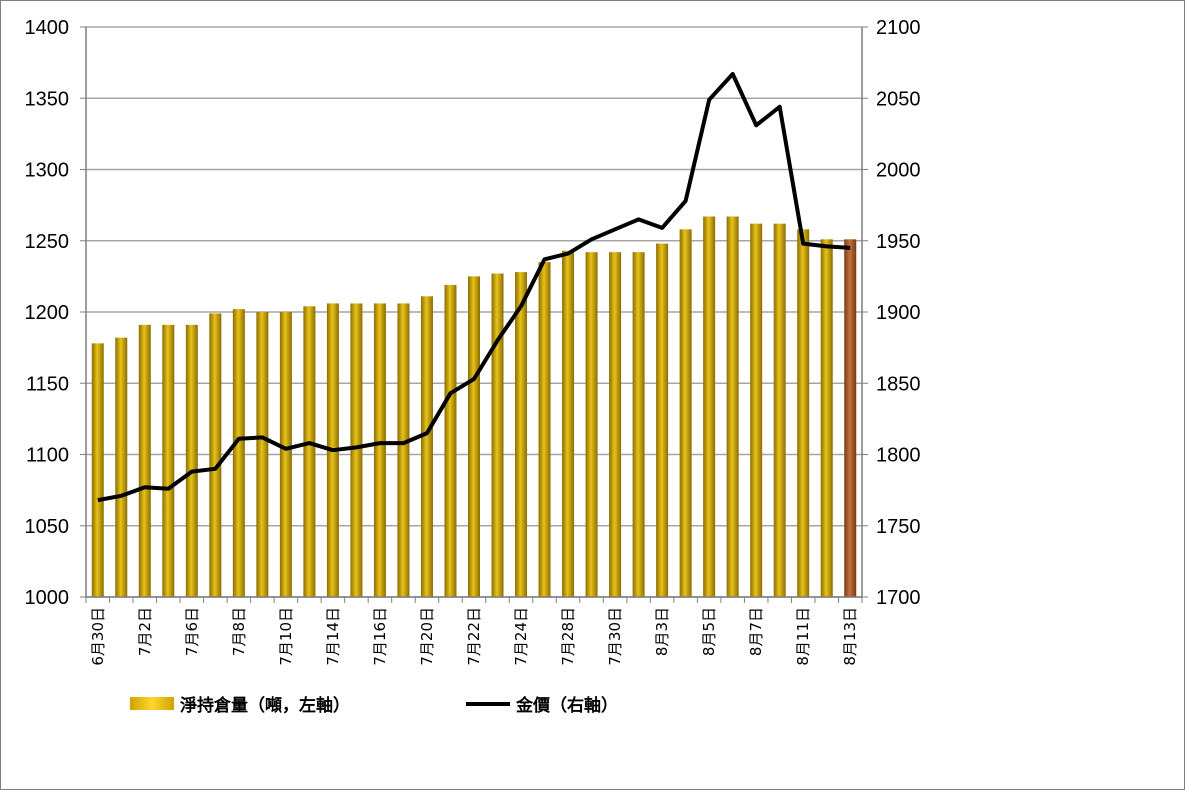  I want to click on legend: 淨持倉量（噸，左軸） 金價（右軸）, so click(374, 705).